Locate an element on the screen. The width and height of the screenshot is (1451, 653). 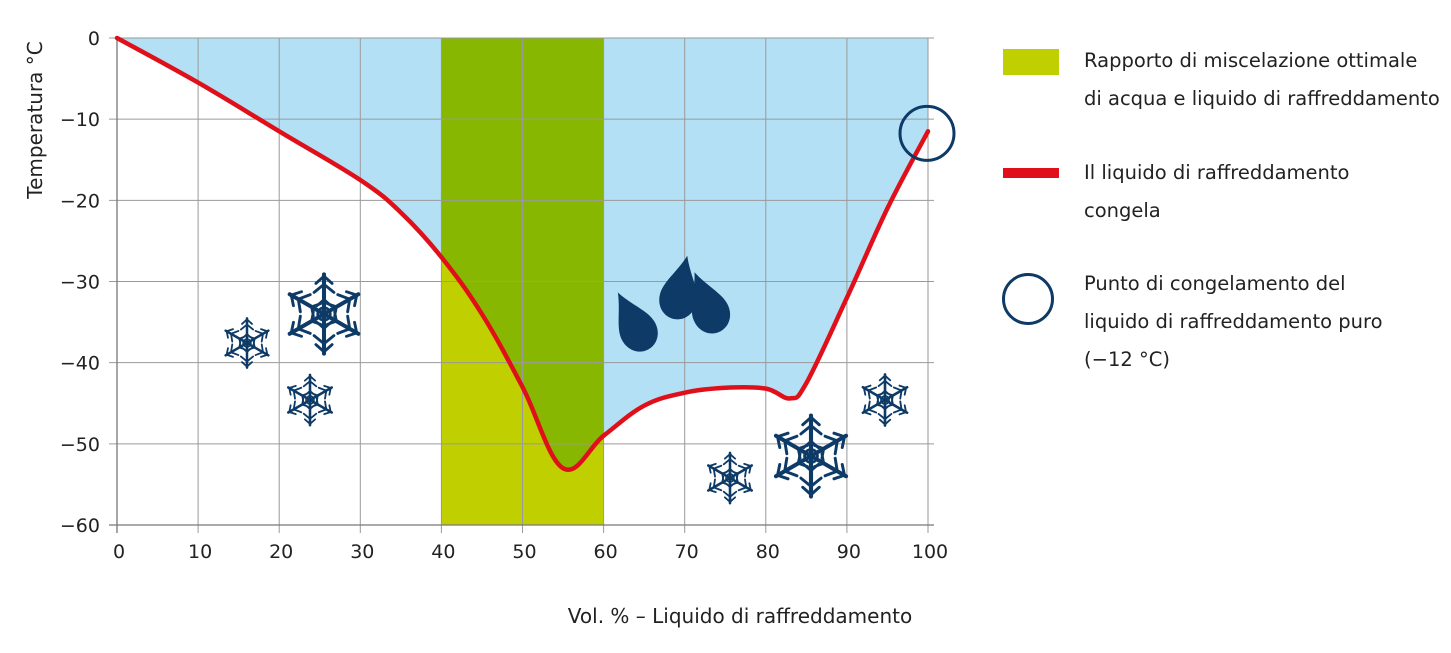
x-tick-label: 100 is located at coordinates (930, 552).